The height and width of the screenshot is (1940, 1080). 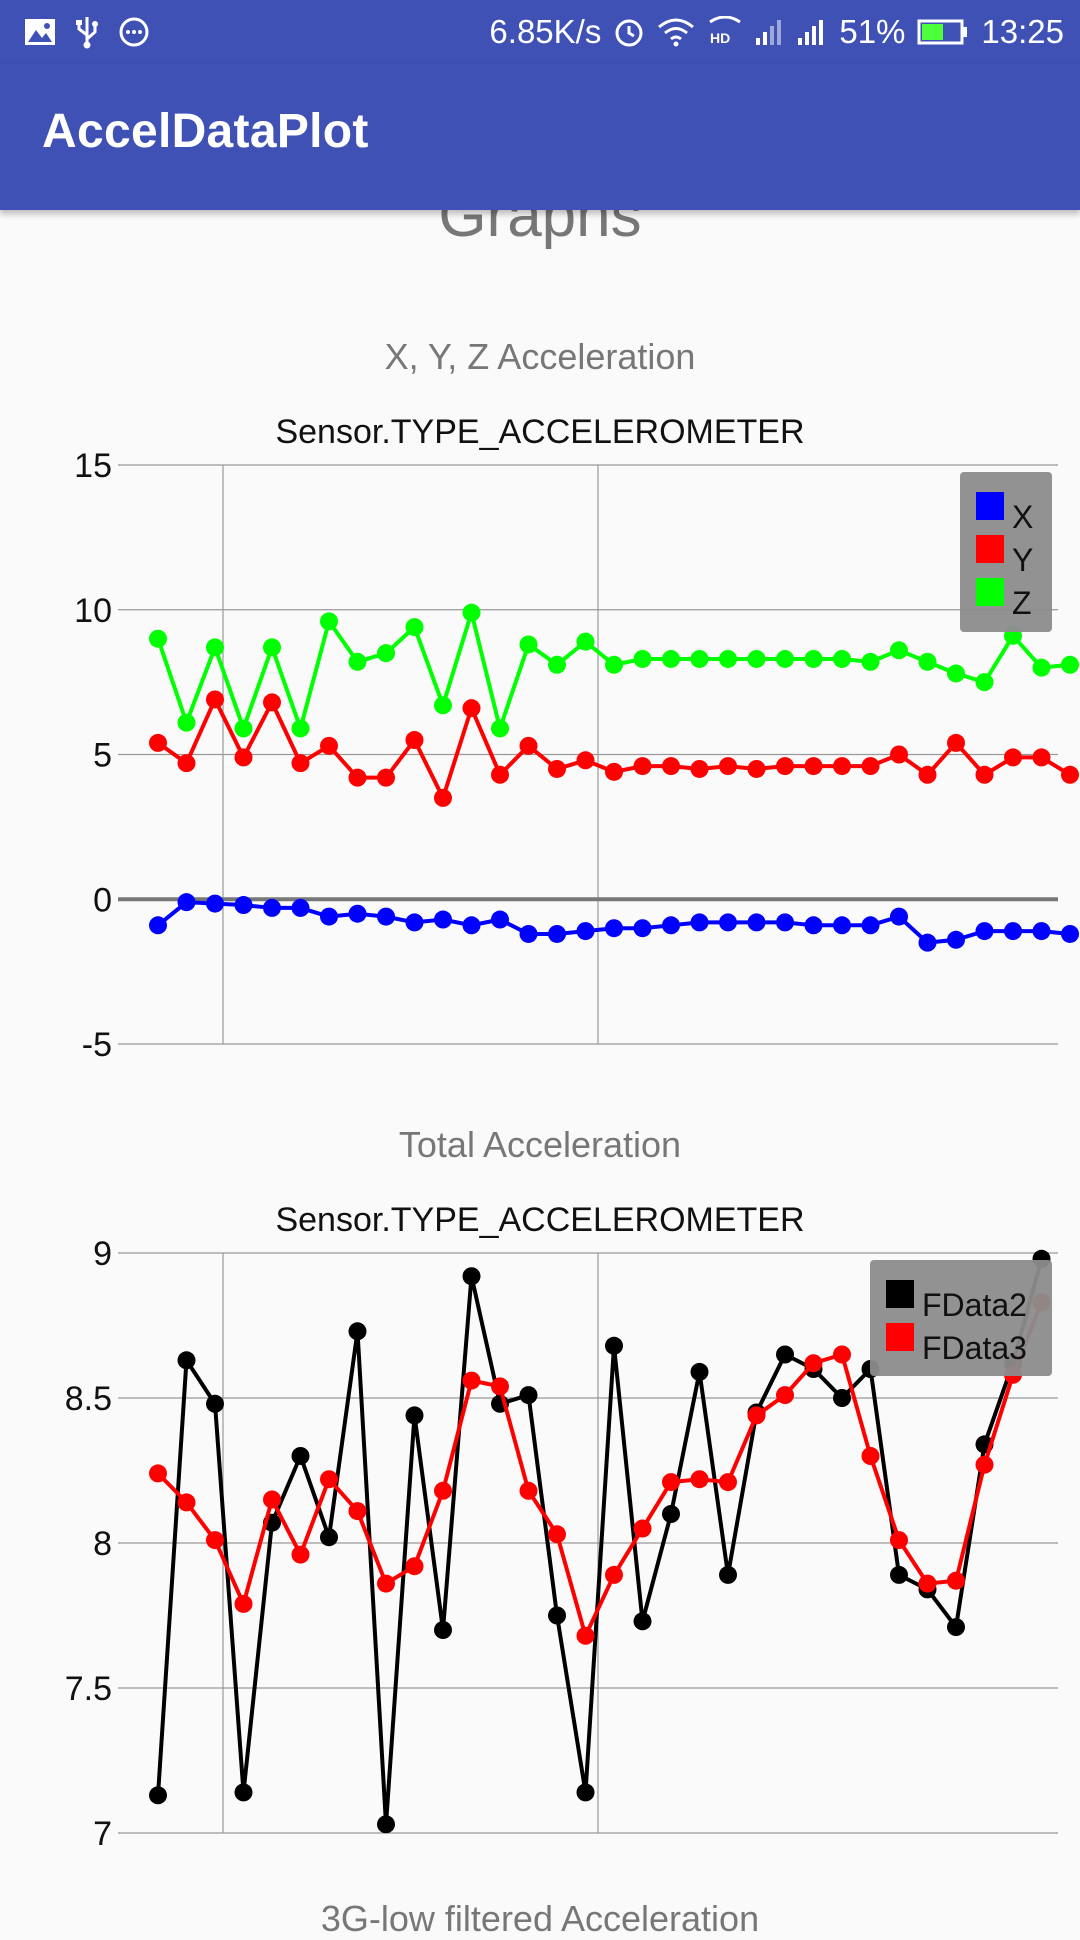 I want to click on legend-swatch-fdata2, so click(x=900, y=1294).